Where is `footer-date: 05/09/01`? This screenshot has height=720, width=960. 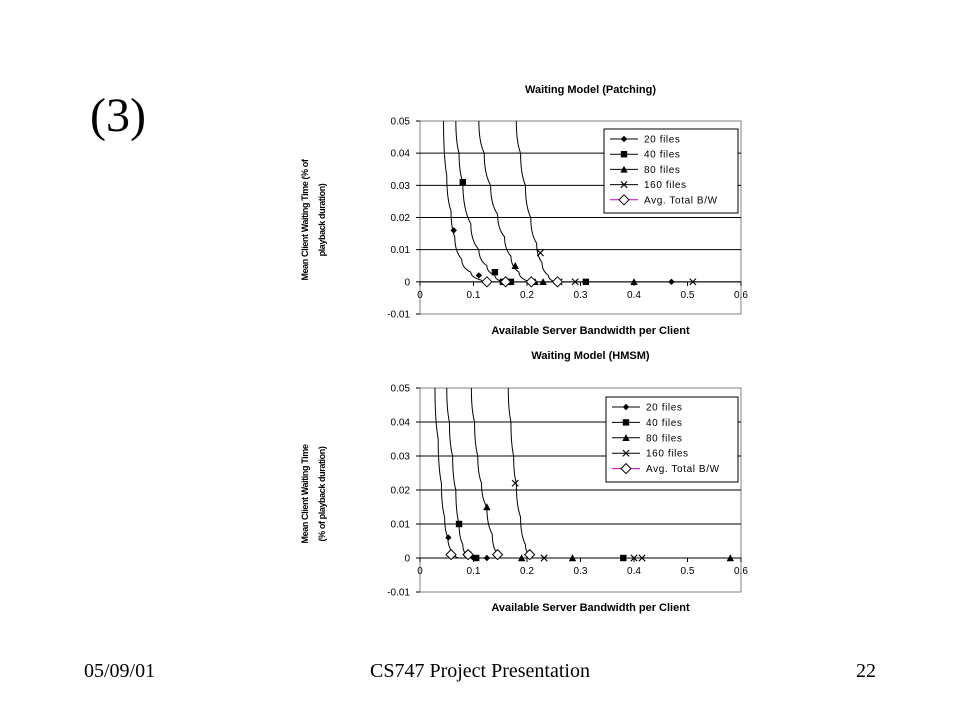
footer-date: 05/09/01 is located at coordinates (120, 671).